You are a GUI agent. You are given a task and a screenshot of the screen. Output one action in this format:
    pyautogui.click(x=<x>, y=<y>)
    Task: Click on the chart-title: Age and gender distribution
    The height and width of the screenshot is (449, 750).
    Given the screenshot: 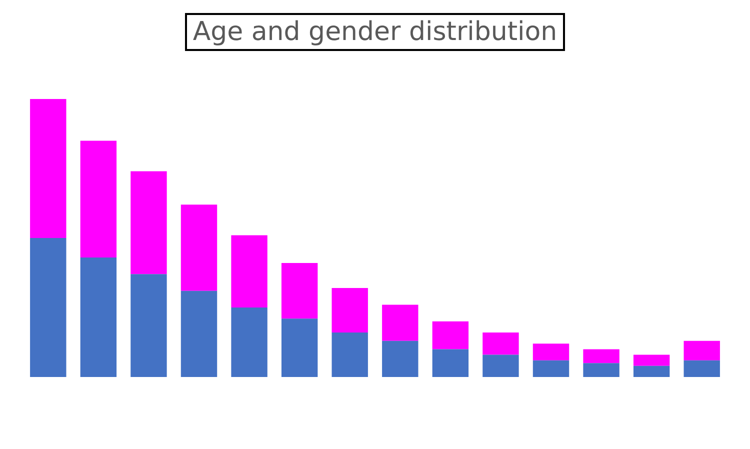 What is the action you would take?
    pyautogui.click(x=375, y=32)
    